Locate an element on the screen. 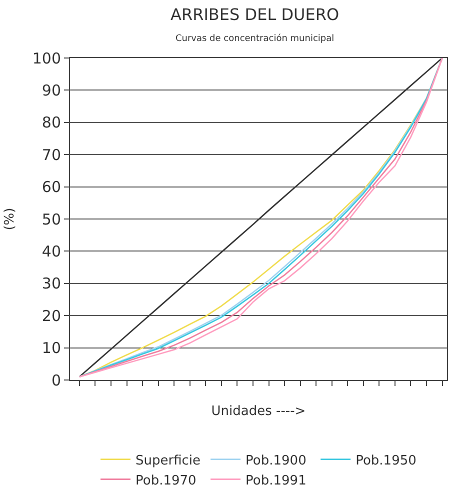 This screenshot has height=503, width=455. y-tick-label: 70 is located at coordinates (51, 155).